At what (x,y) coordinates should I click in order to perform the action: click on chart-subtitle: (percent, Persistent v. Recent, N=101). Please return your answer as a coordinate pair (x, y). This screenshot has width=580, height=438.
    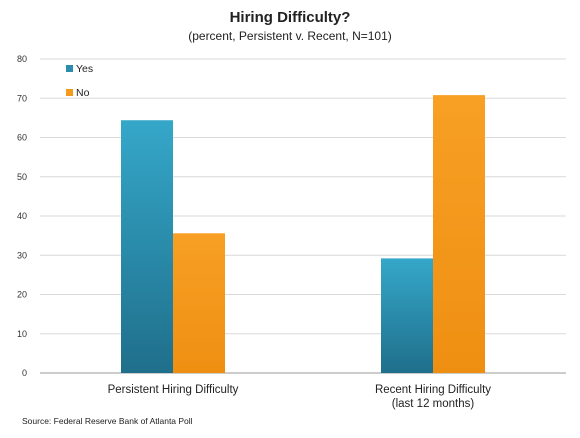
    Looking at the image, I should click on (290, 36).